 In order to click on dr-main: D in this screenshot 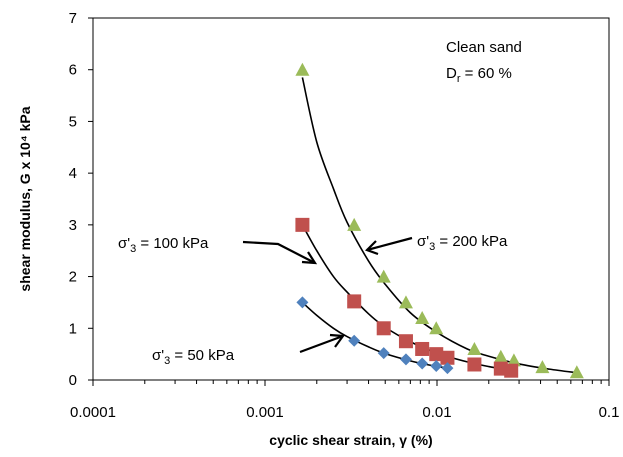, I will do `click(451, 73)`.